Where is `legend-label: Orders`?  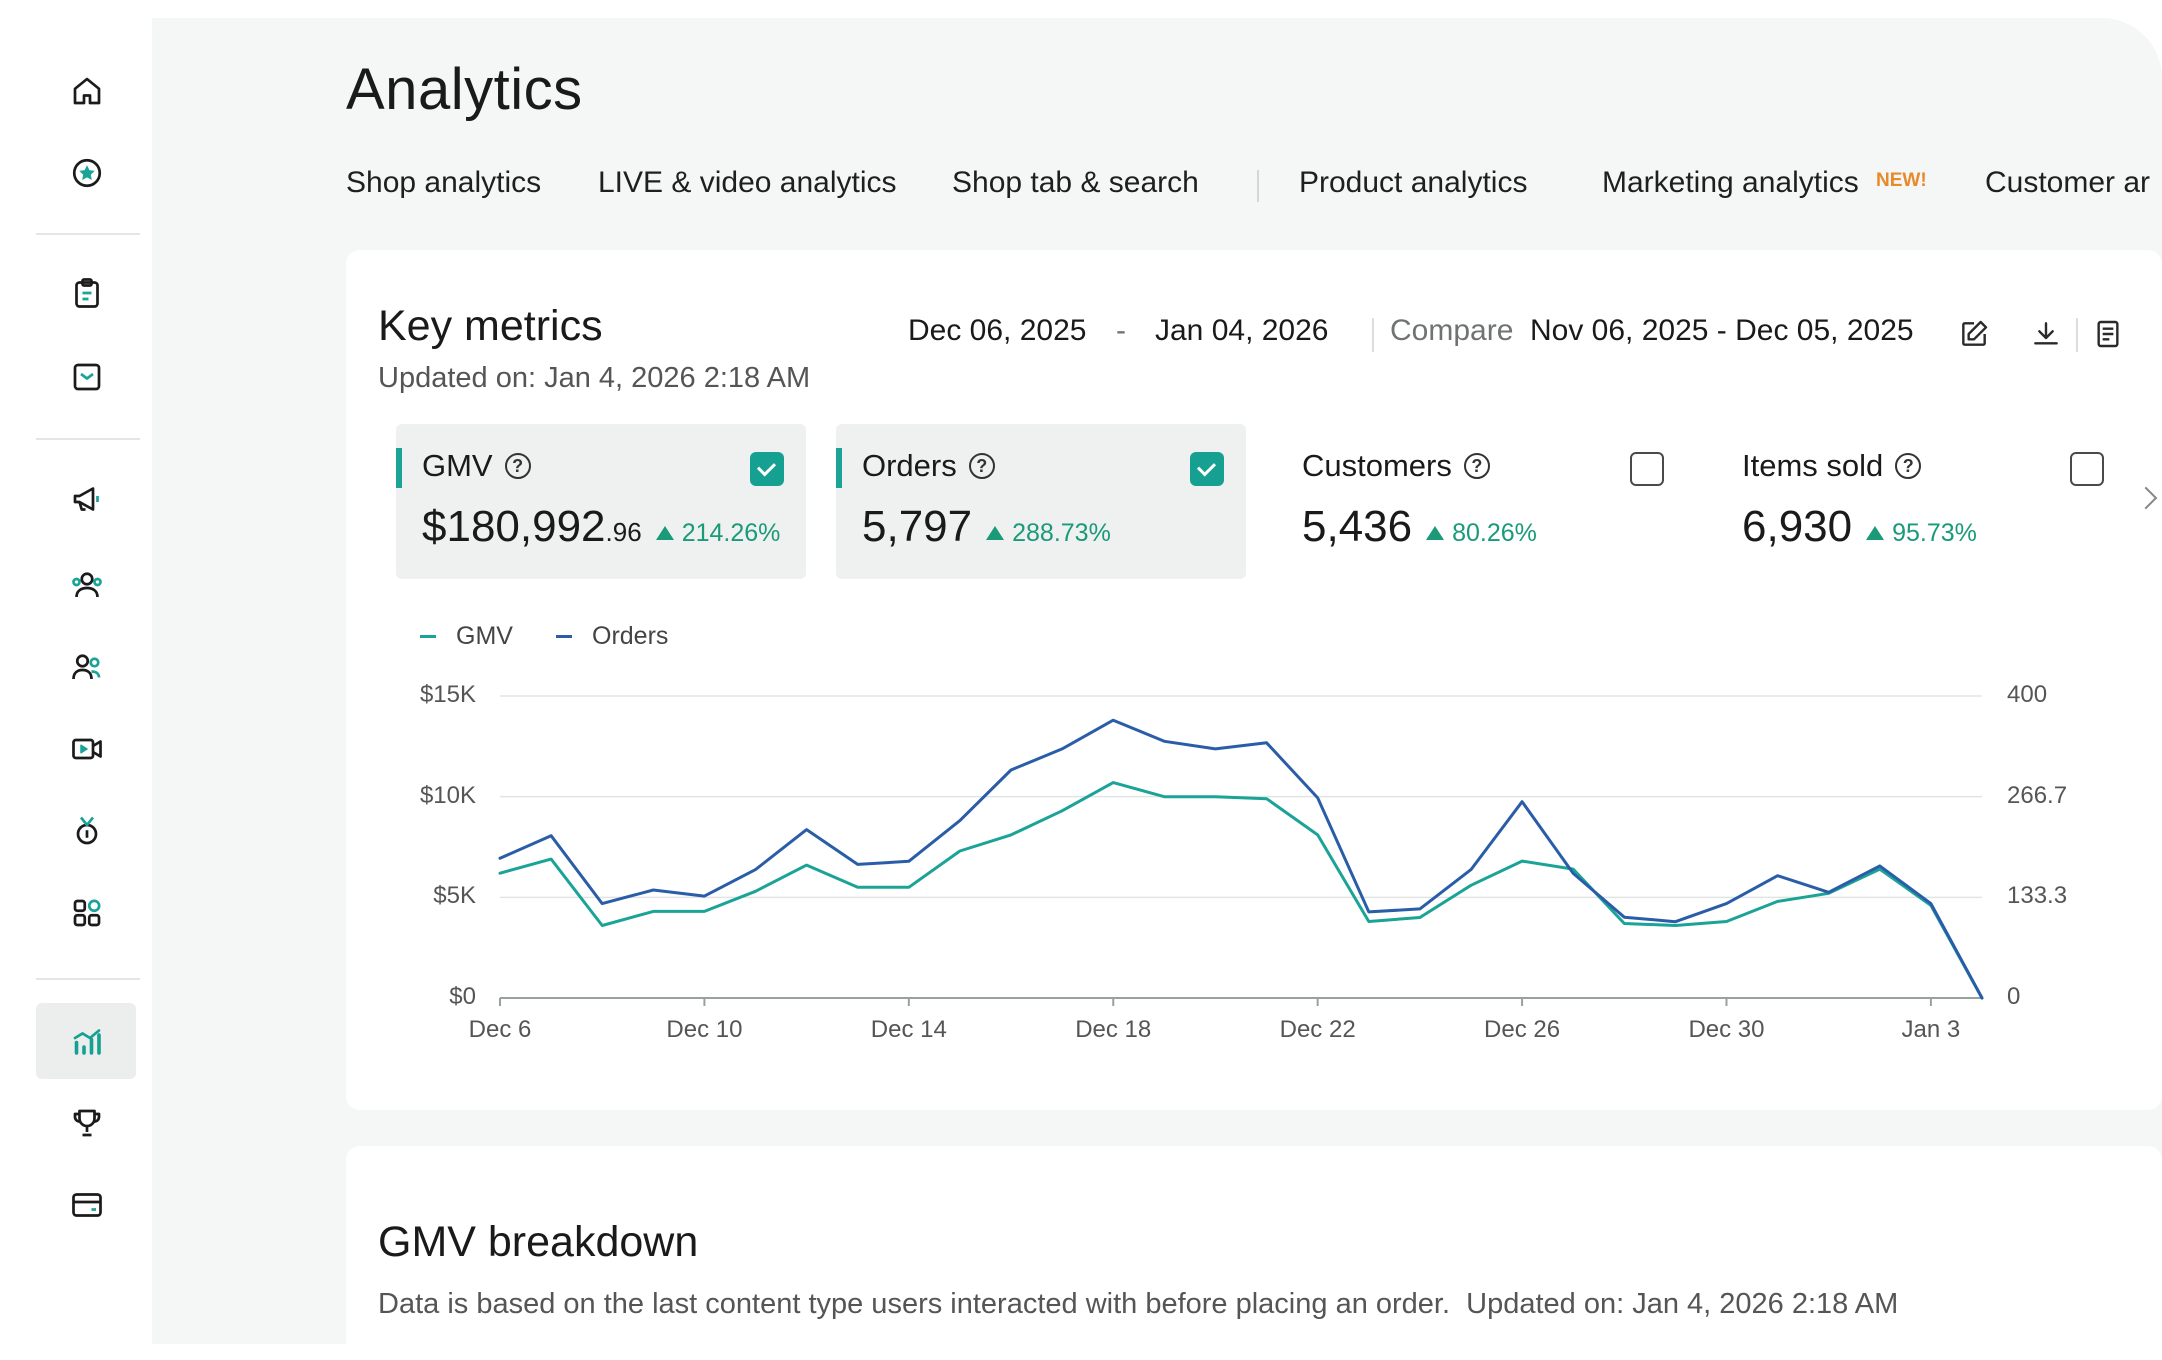
legend-label: Orders is located at coordinates (630, 636).